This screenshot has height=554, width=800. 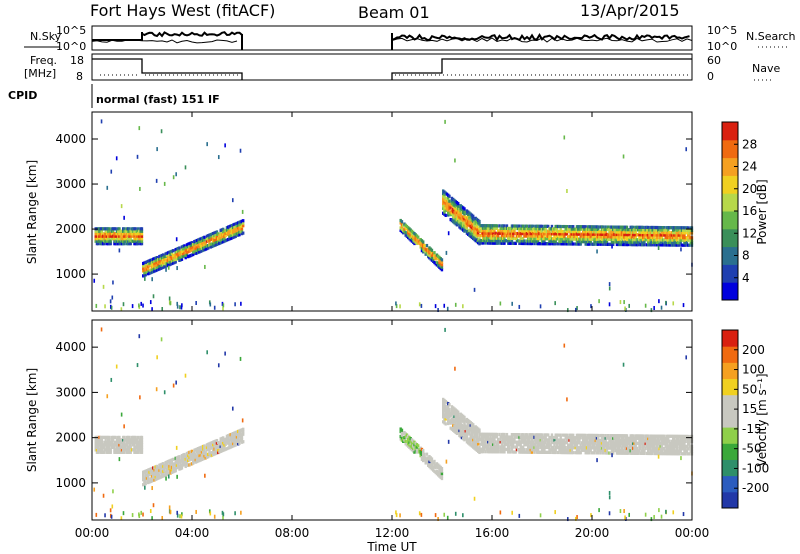 What do you see at coordinates (630, 10) in the screenshot?
I see `date-title: 13/Apr/2015` at bounding box center [630, 10].